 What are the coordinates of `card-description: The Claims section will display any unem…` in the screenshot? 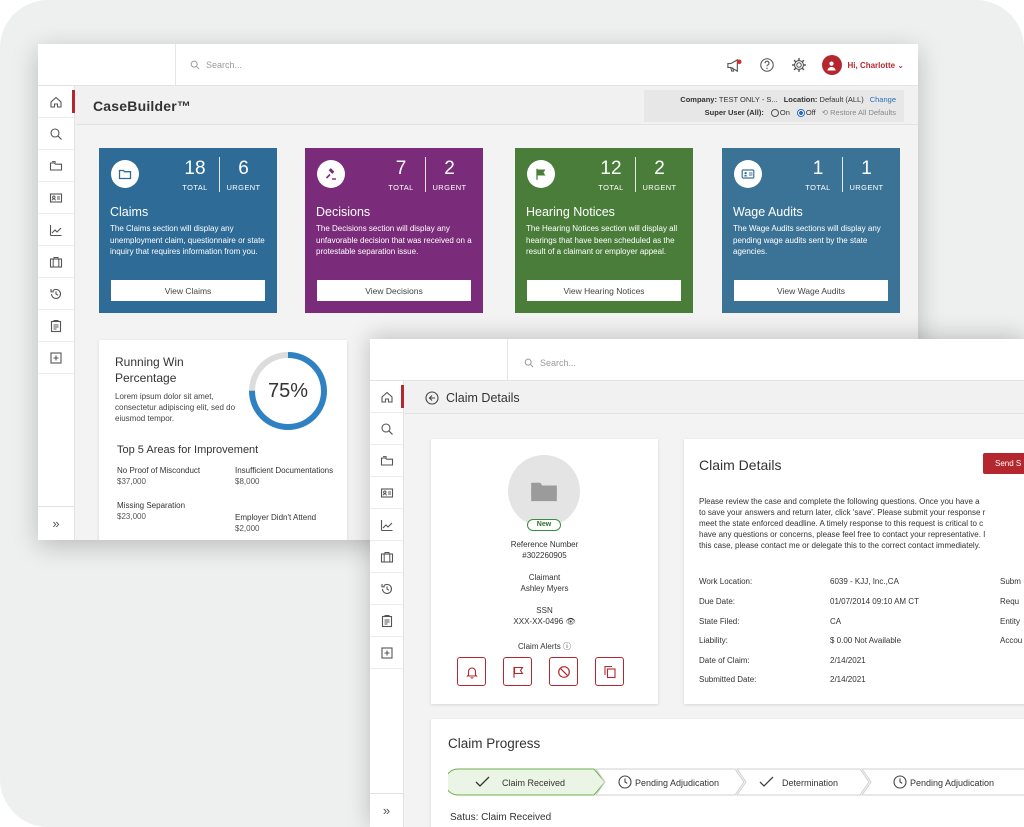 It's located at (187, 240).